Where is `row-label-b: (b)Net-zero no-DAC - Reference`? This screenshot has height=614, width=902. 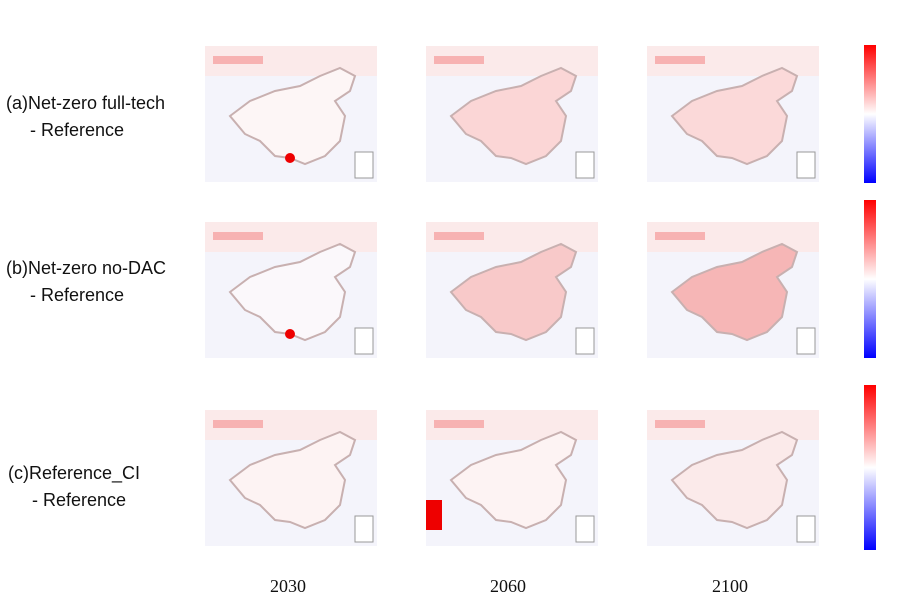 row-label-b: (b)Net-zero no-DAC - Reference is located at coordinates (86, 282).